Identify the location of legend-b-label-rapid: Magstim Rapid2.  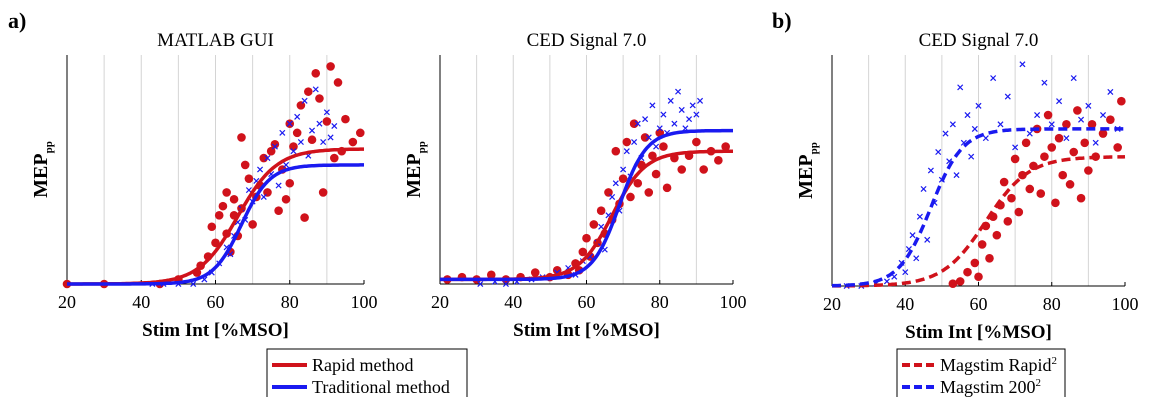
(998, 365).